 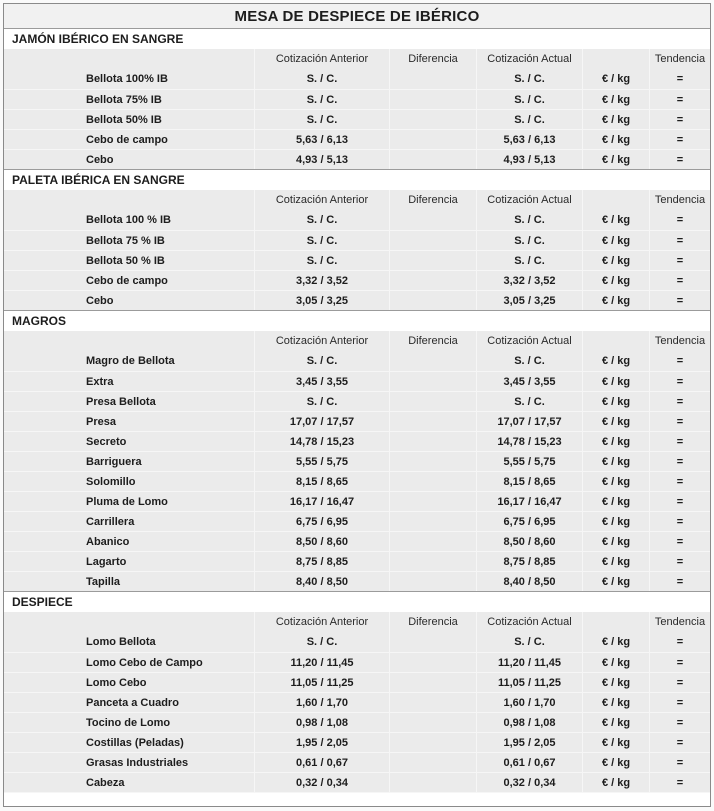 I want to click on cotizacion-actual-value: 8,50 / 8,60, so click(x=529, y=541).